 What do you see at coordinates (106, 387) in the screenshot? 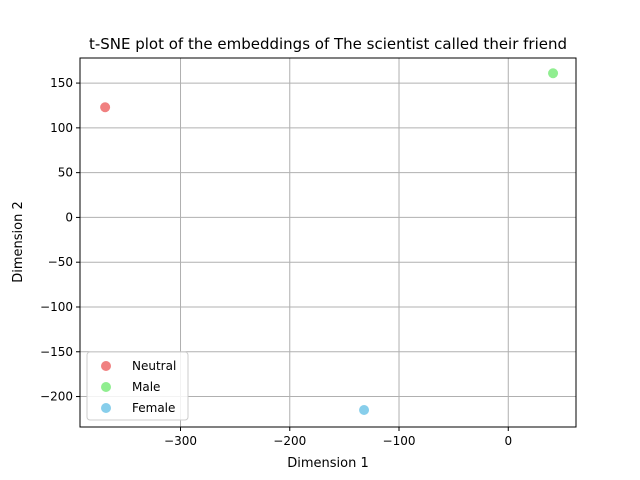
I see `legend-marker-male` at bounding box center [106, 387].